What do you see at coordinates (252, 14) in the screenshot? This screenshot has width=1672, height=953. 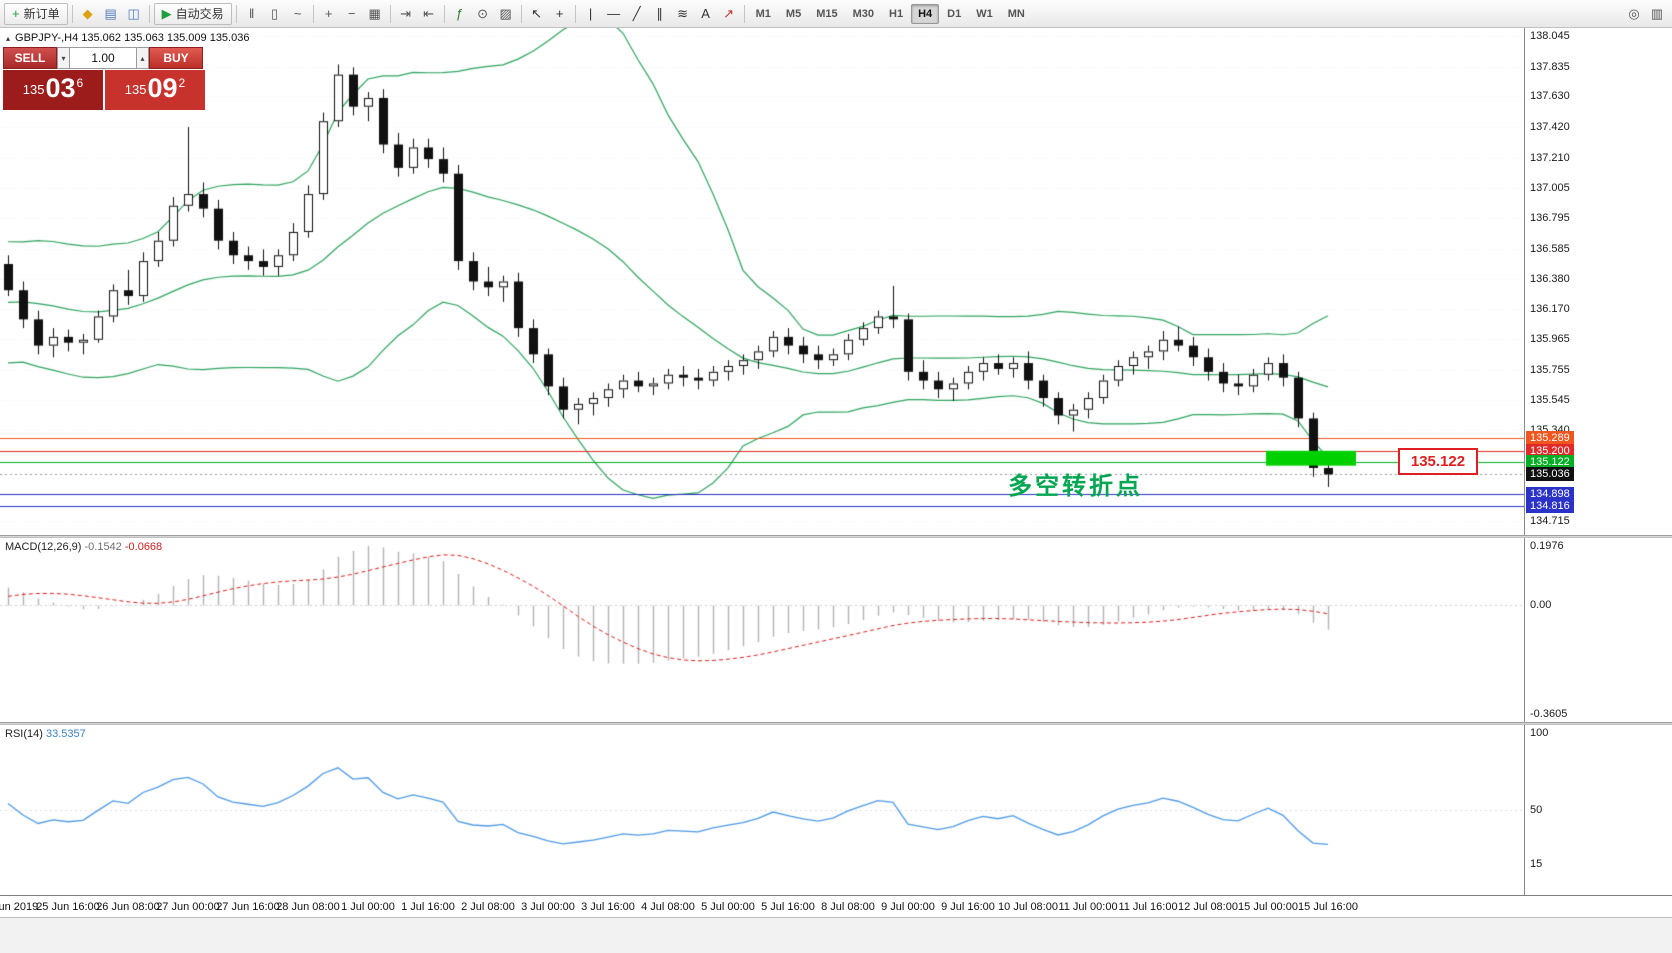 I see `bar-chart-icon: ‖` at bounding box center [252, 14].